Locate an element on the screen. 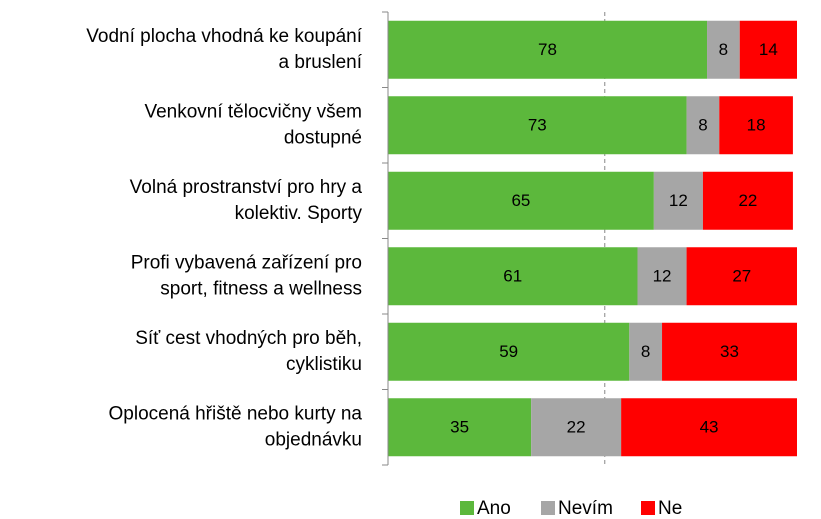 The height and width of the screenshot is (519, 821). value-label: 61 is located at coordinates (512, 276).